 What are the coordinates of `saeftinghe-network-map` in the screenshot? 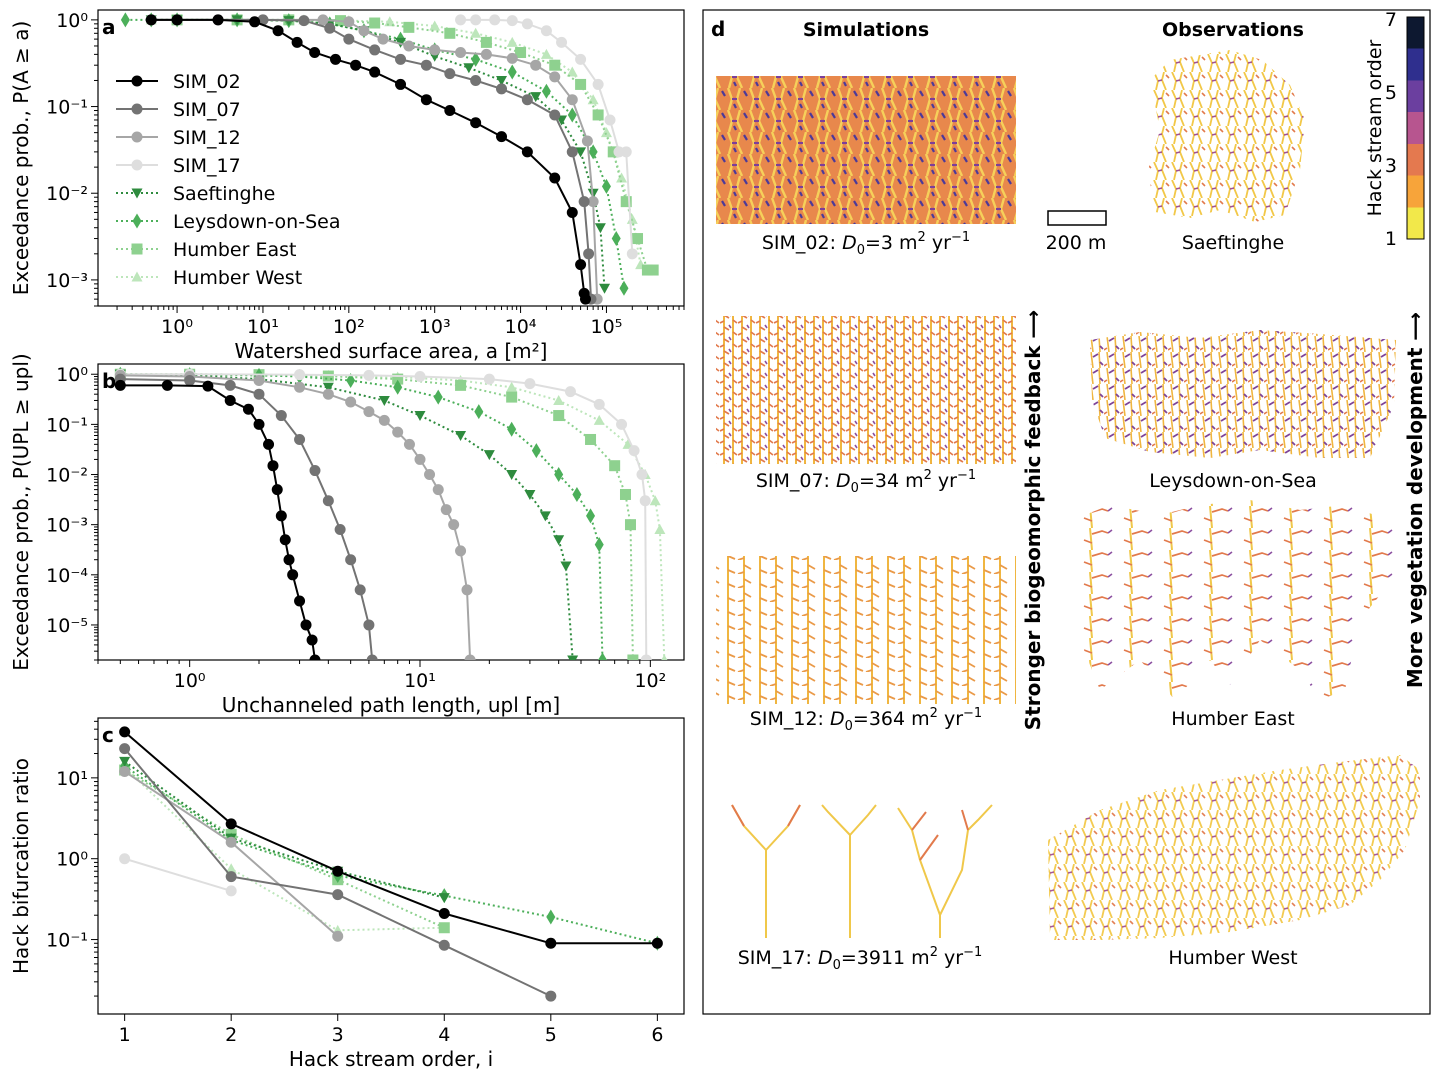 It's located at (1226, 136).